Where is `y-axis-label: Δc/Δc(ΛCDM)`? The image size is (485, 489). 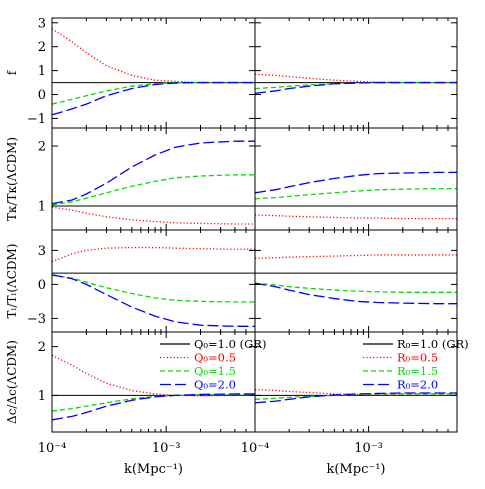 y-axis-label: Δc/Δc(ΛCDM) is located at coordinates (12, 382).